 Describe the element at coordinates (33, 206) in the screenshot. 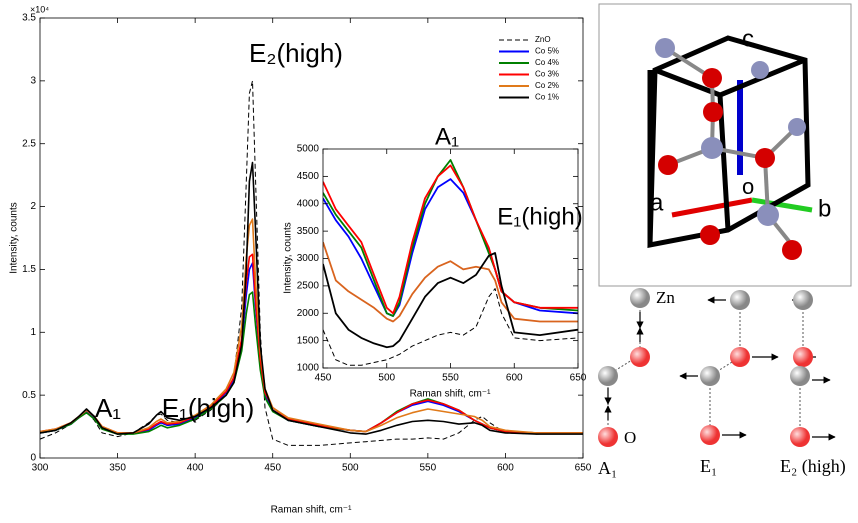

I see `y-tick-label: 2` at that location.